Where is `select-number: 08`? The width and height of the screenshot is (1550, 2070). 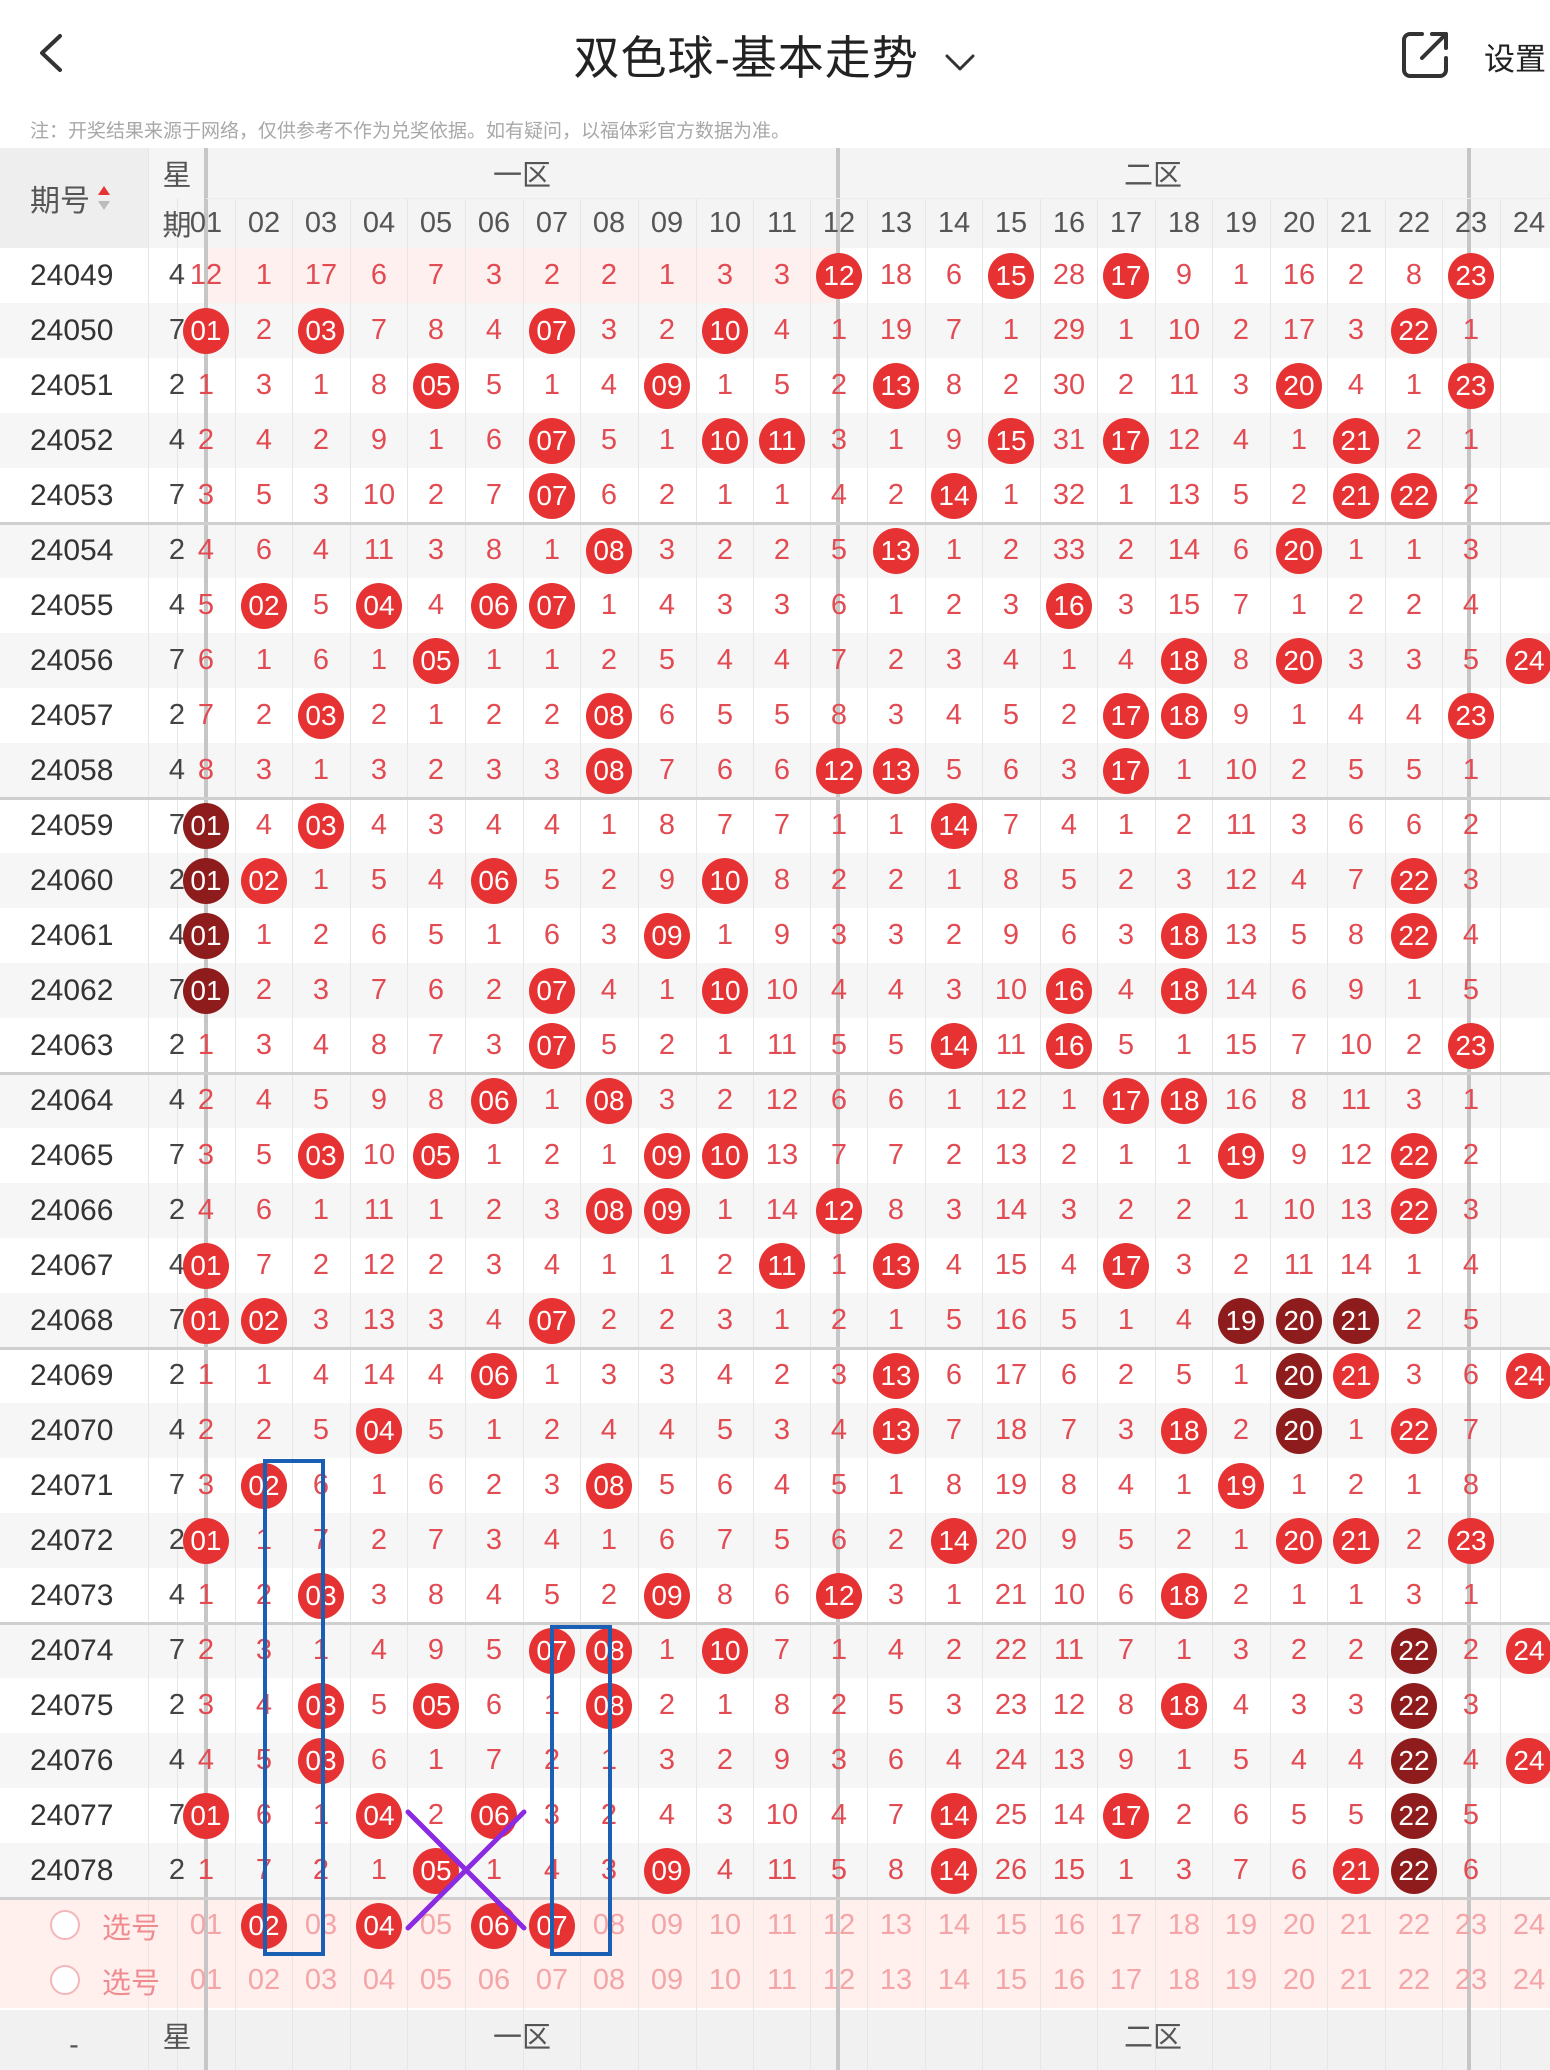
select-number: 08 is located at coordinates (609, 1980).